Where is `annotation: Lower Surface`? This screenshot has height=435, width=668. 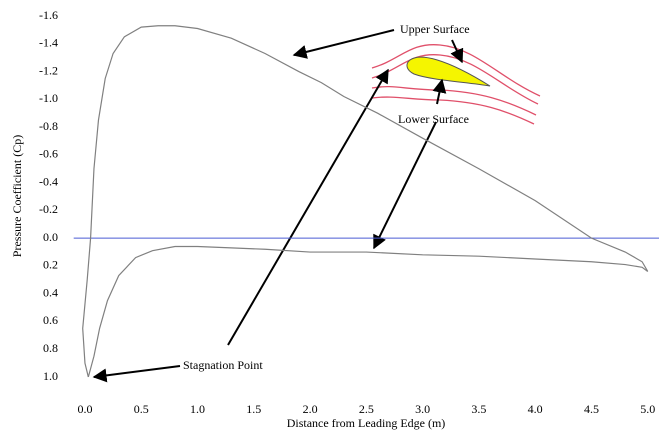
annotation: Lower Surface is located at coordinates (433, 119).